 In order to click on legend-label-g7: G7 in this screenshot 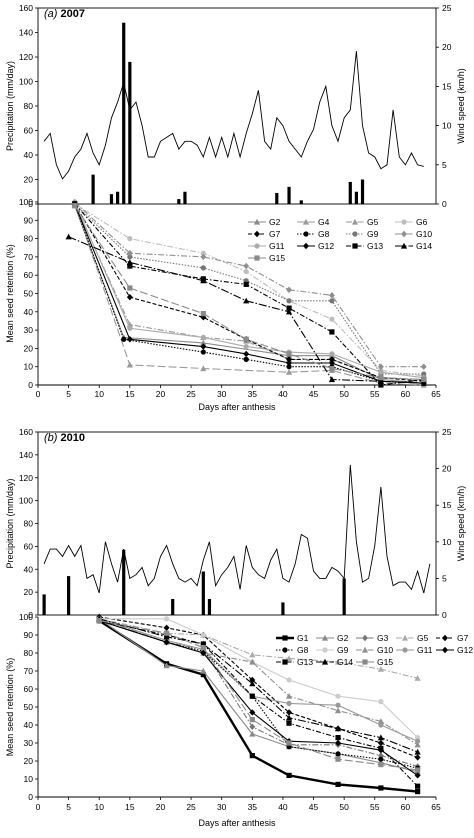, I will do `click(275, 234)`.